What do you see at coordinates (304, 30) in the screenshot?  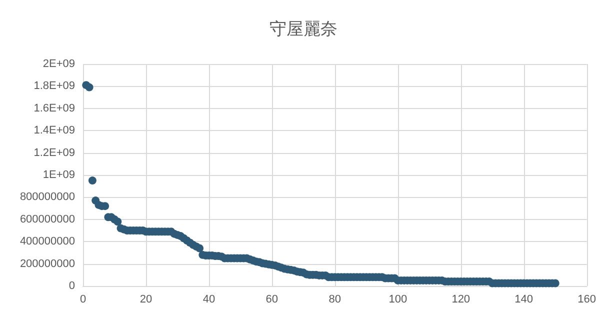 I see `chart-title: 守屋麗奈` at bounding box center [304, 30].